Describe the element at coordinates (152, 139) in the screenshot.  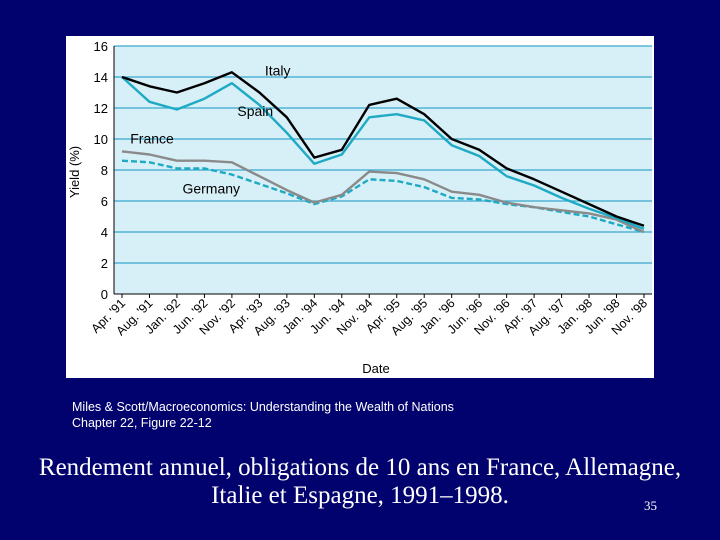
I see `series-label-france: France` at that location.